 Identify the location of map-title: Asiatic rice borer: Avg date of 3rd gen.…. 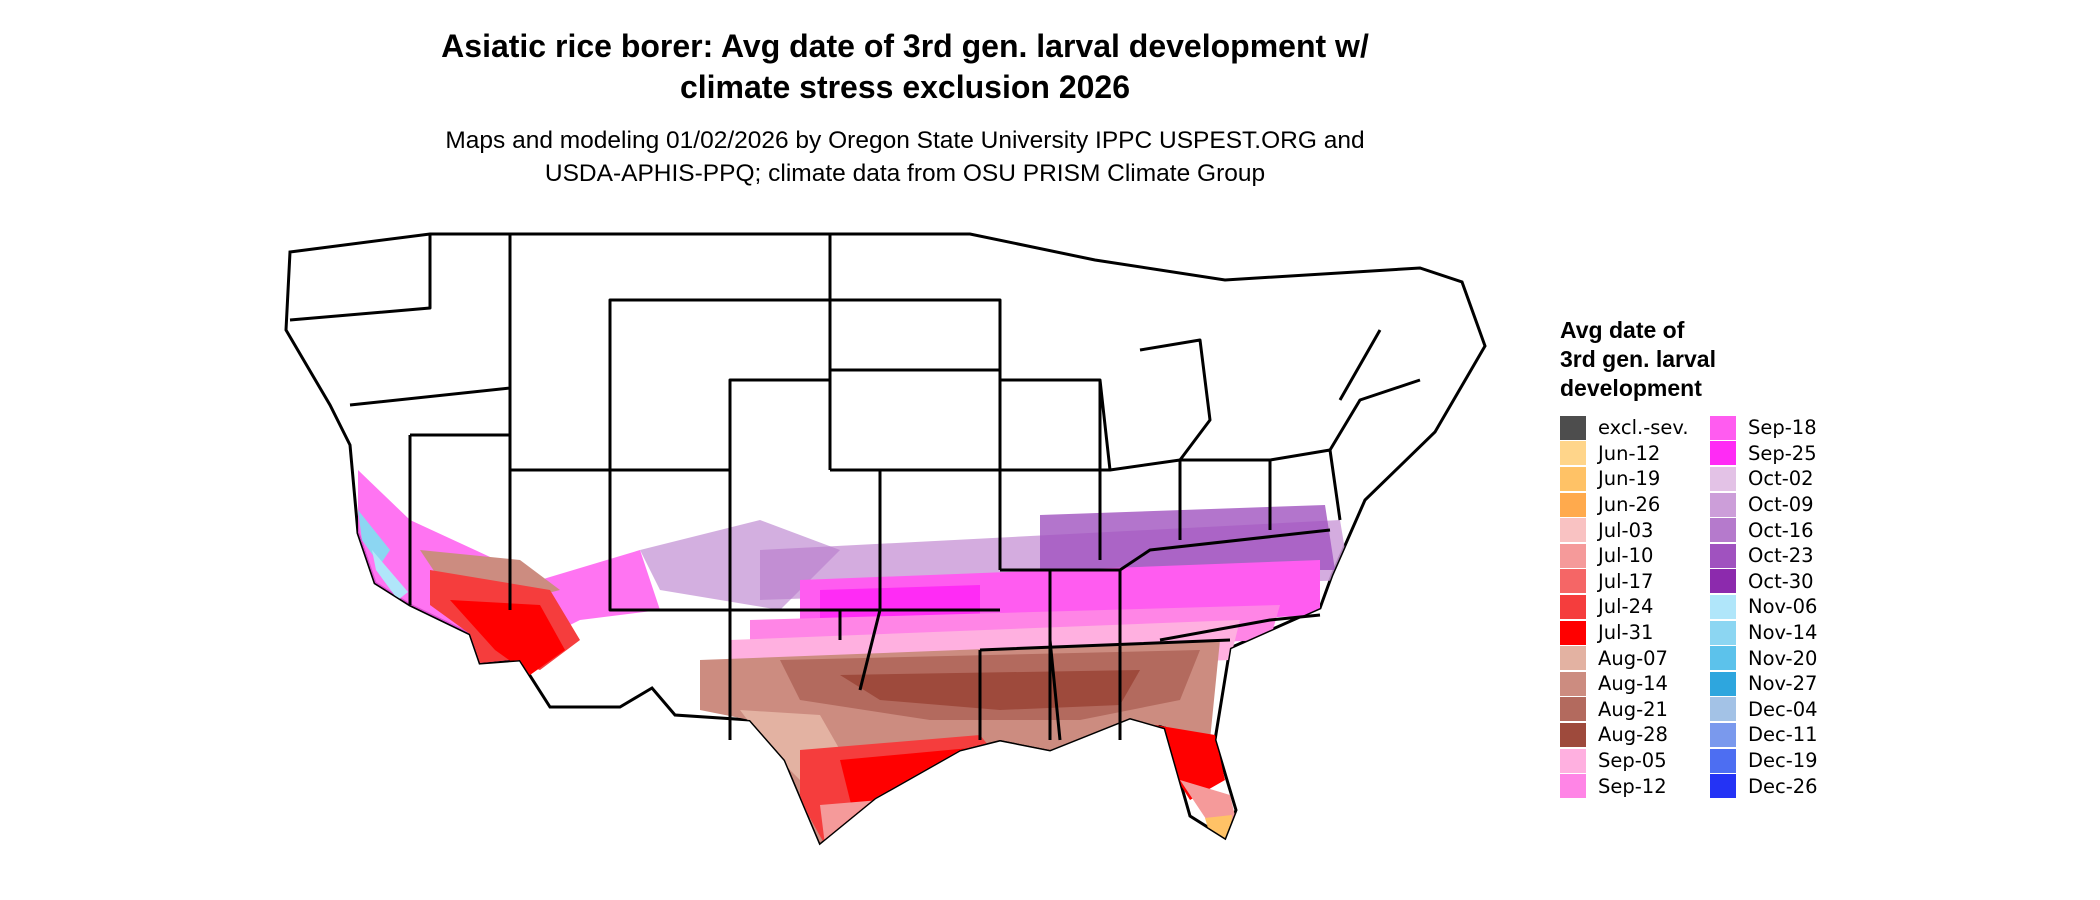
(905, 66).